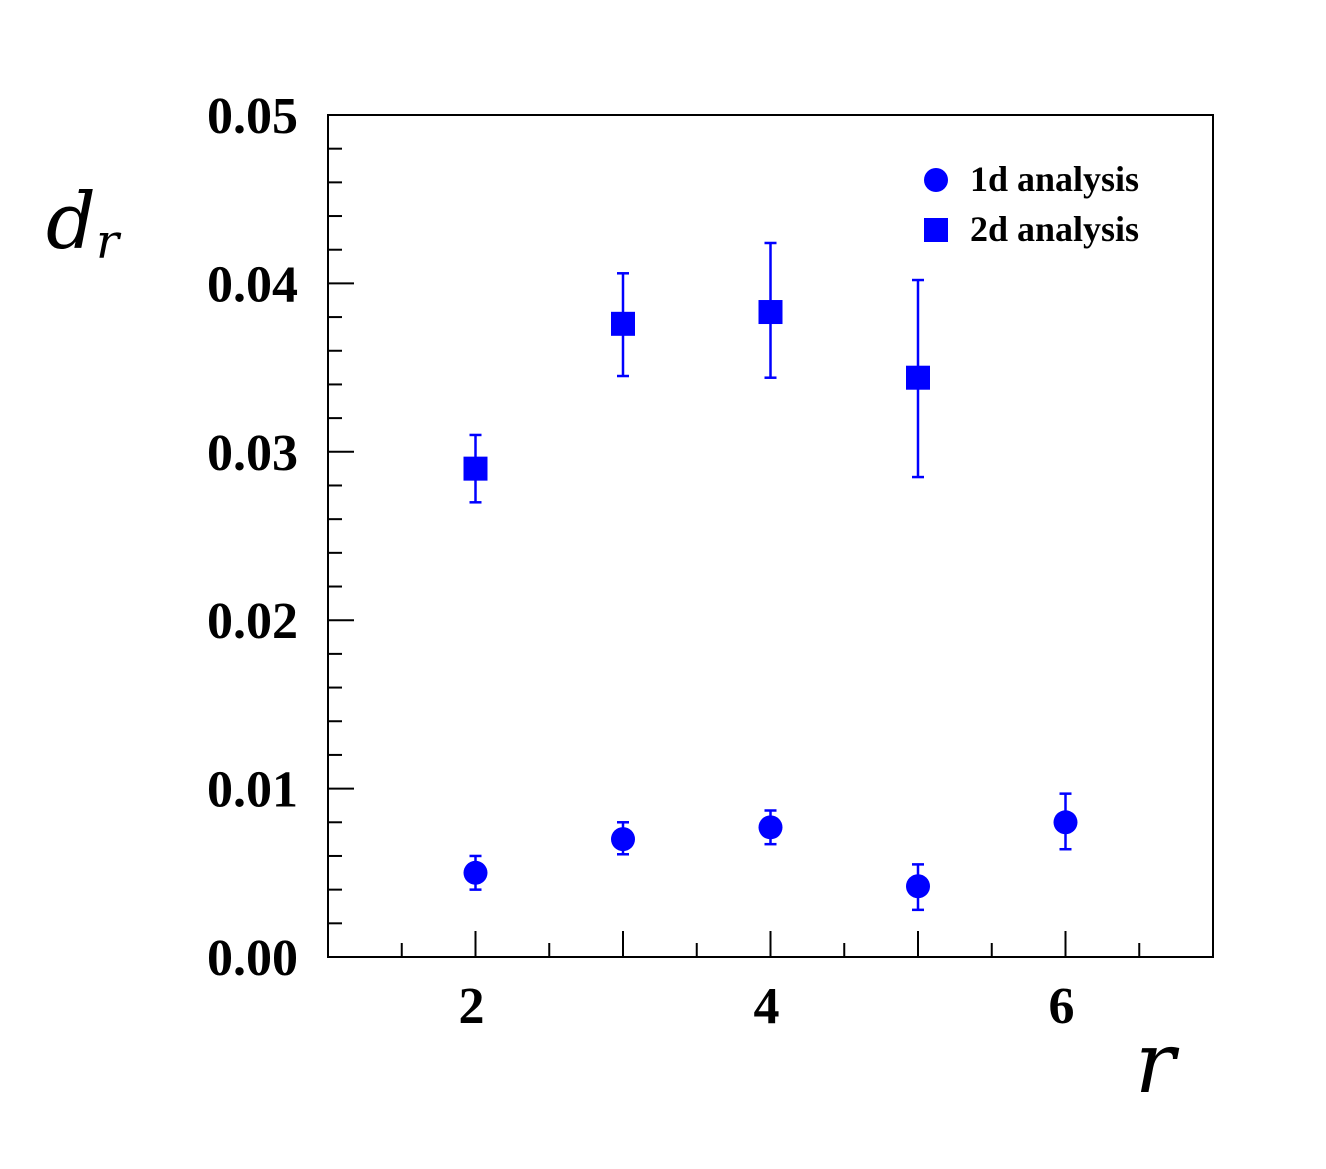 Image resolution: width=1326 pixels, height=1169 pixels. I want to click on y-tick-label: 0.05, so click(252, 116).